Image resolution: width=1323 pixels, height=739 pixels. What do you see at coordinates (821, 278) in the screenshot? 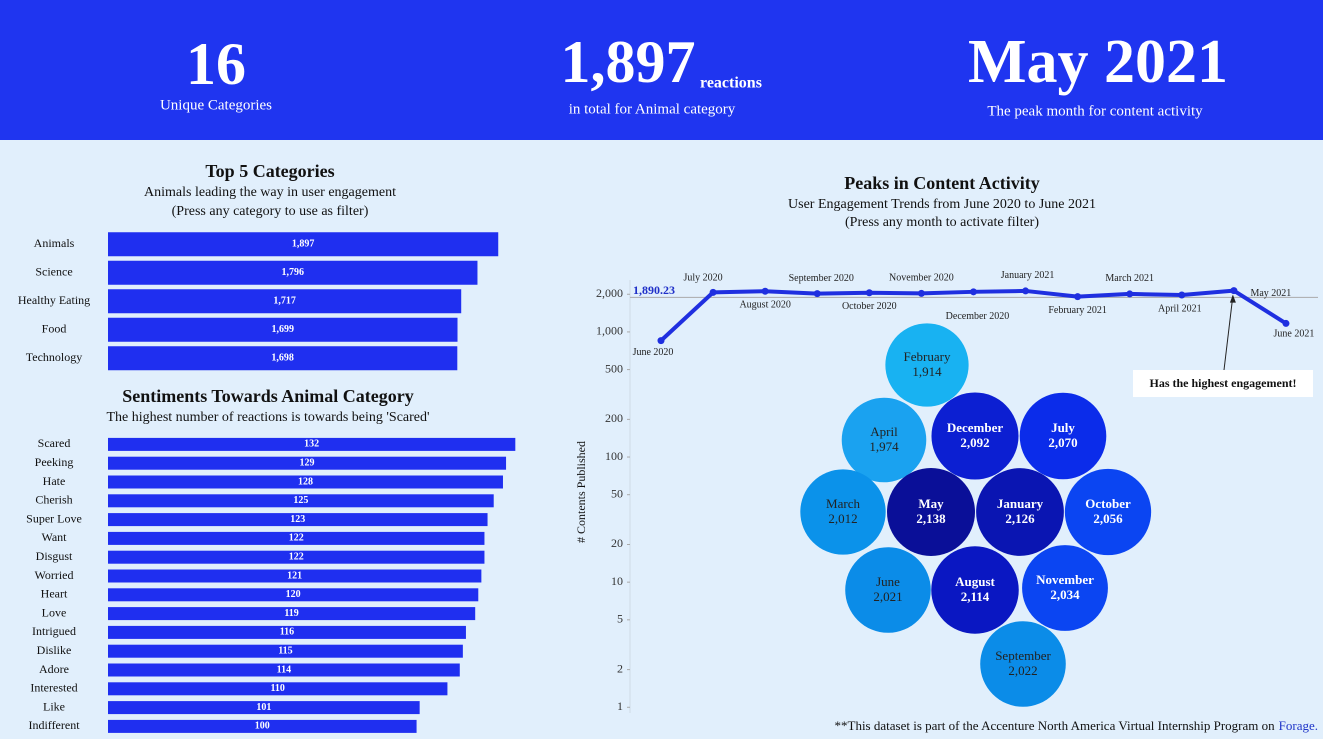
I see `x-point-label: September 2020` at bounding box center [821, 278].